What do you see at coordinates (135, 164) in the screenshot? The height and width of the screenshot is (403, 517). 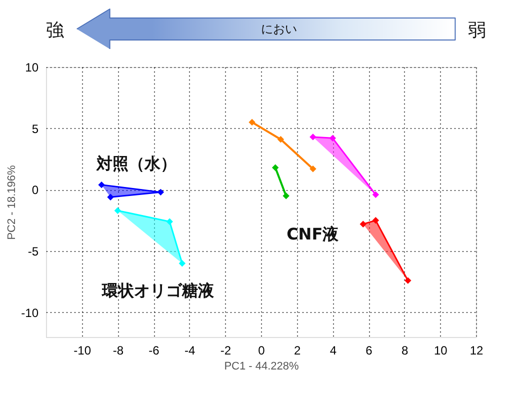 I see `annotation: 対照（水）` at bounding box center [135, 164].